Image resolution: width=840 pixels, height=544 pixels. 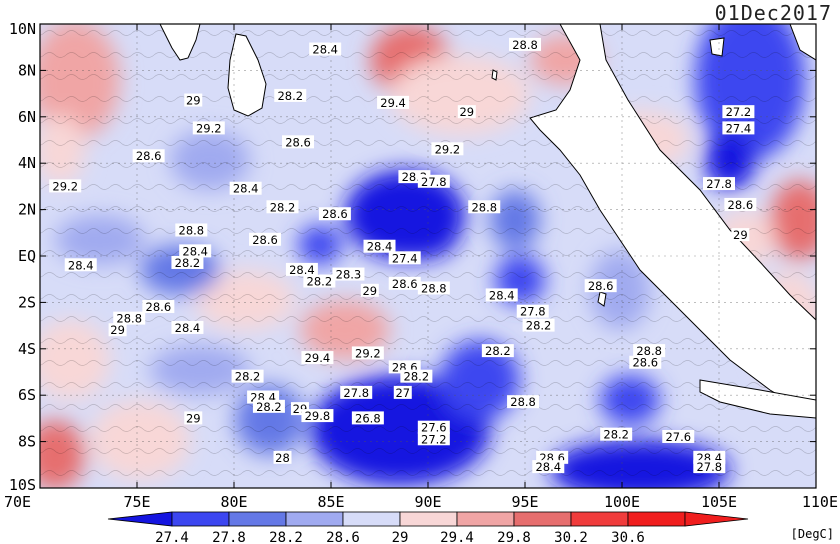 What do you see at coordinates (628, 537) in the screenshot?
I see `colorbar-tick-label: 30.6` at bounding box center [628, 537].